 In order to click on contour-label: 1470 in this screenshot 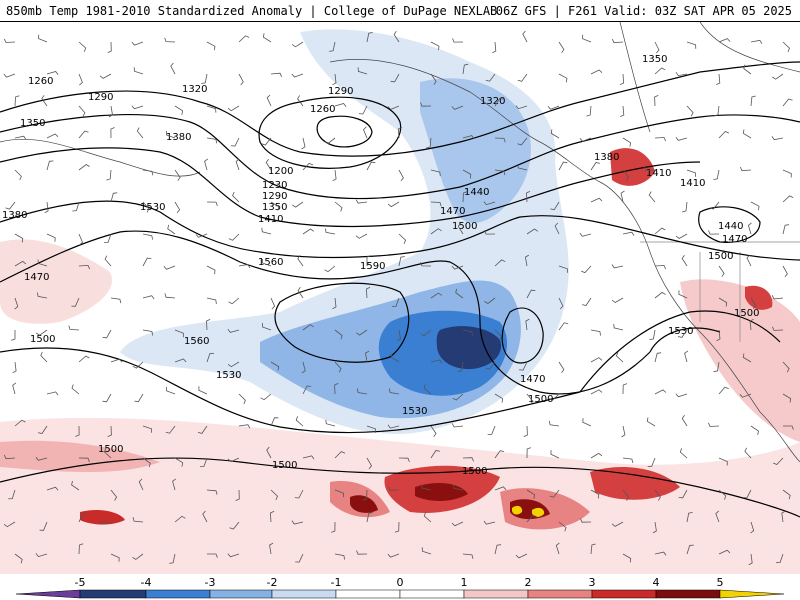, I will do `click(532, 379)`.